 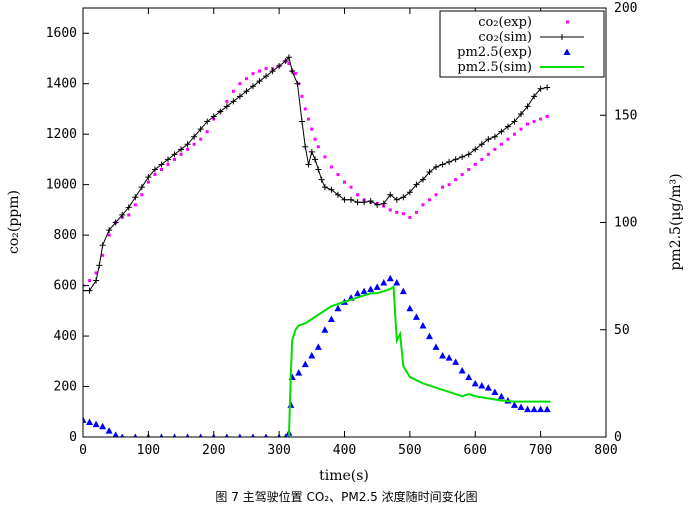 I want to click on series-line, so click(x=419, y=361).